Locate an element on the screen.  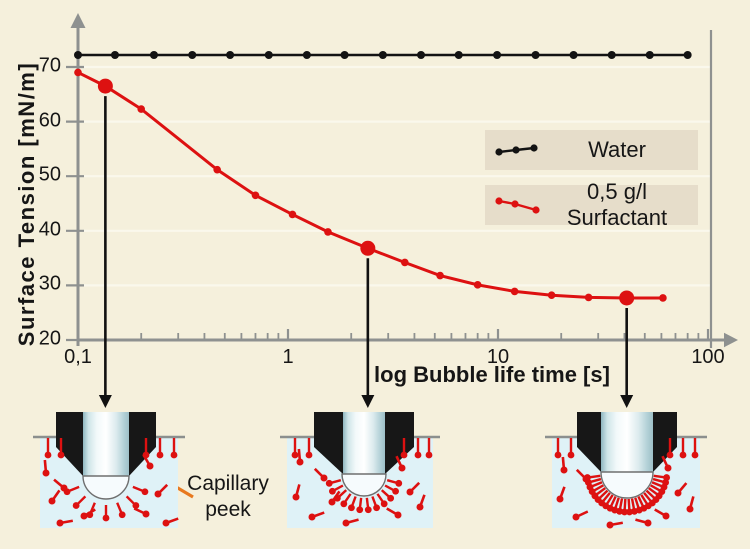
y-tick-label-60: 60 is located at coordinates (49, 119).